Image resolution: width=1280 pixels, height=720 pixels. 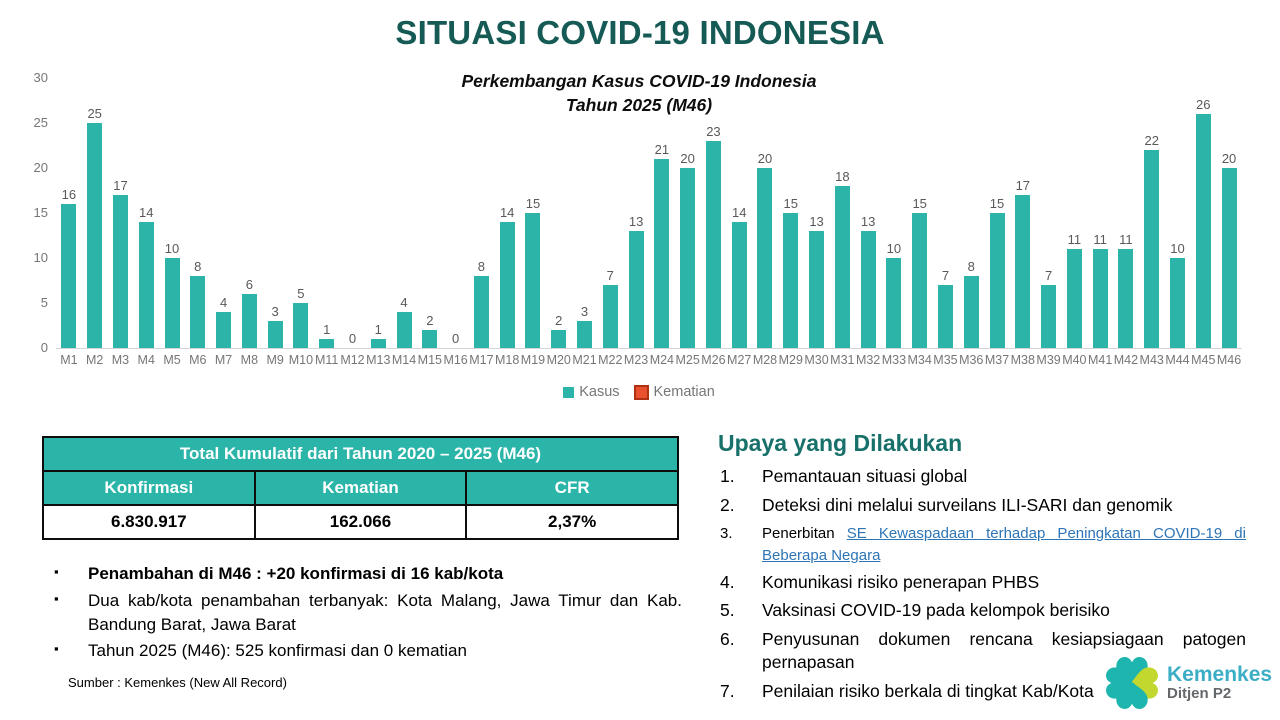 I want to click on x-axis-label: M24, so click(x=662, y=360).